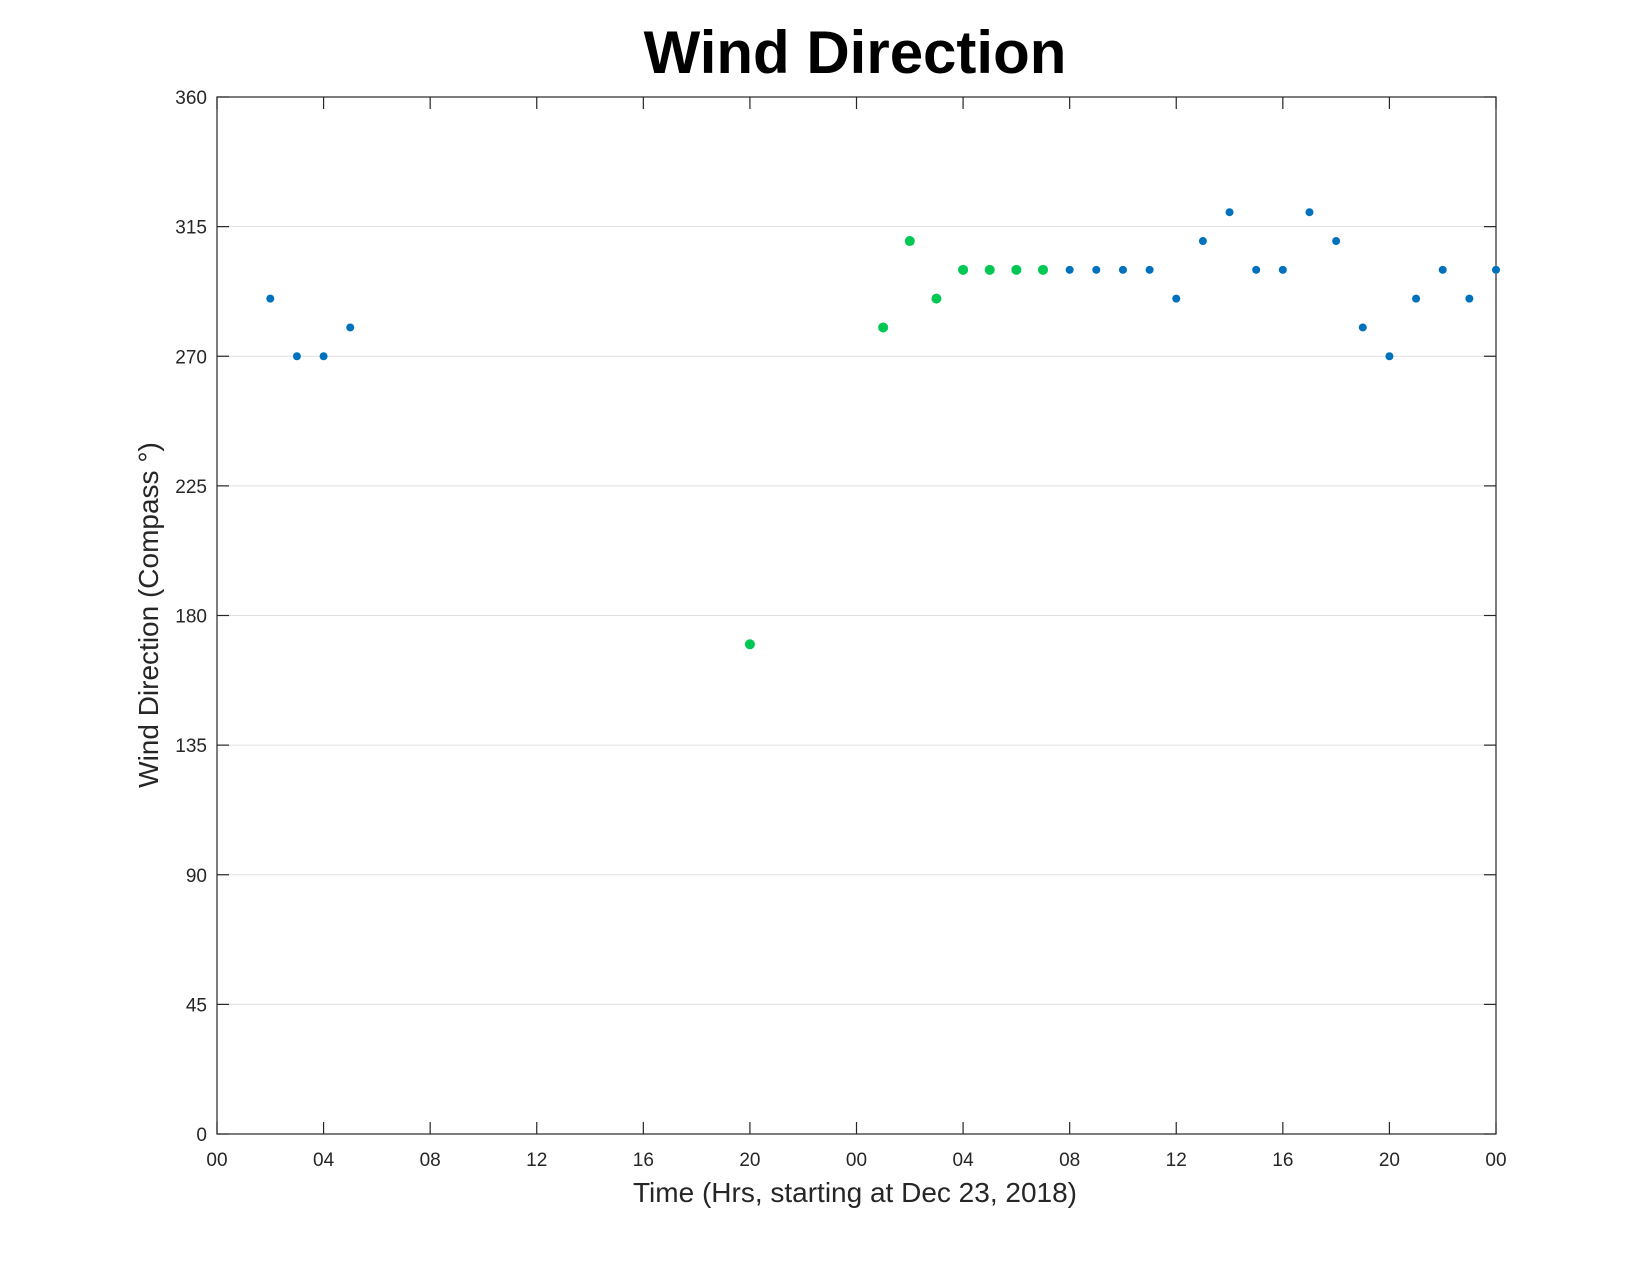 This screenshot has height=1275, width=1650. Describe the element at coordinates (191, 746) in the screenshot. I see `y-tick-label: 135` at that location.